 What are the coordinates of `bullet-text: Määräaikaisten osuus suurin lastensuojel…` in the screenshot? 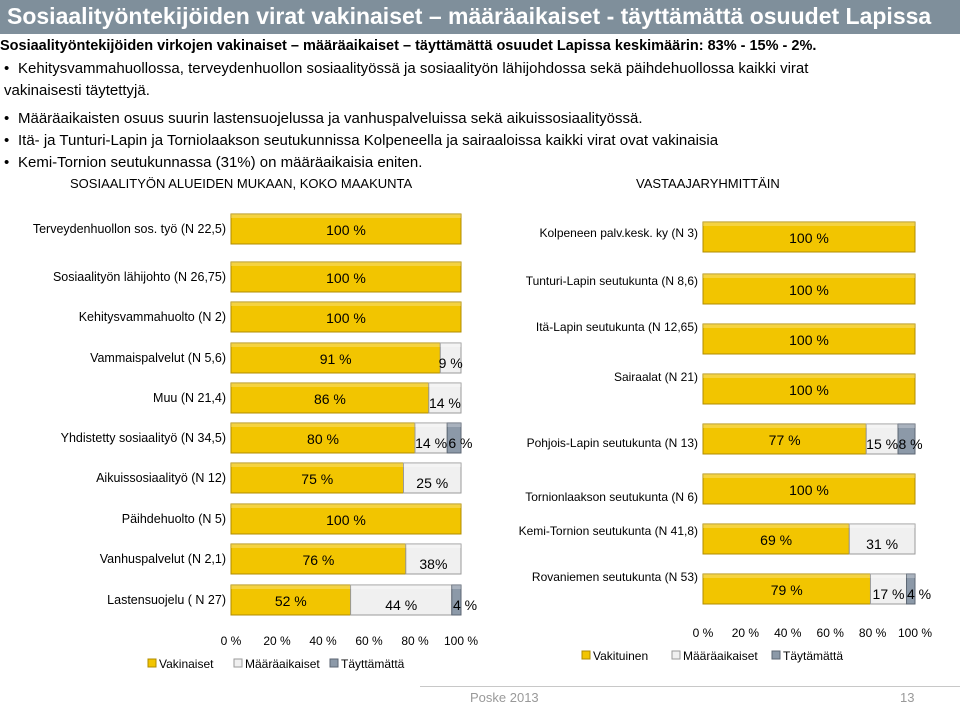 It's located at (330, 118).